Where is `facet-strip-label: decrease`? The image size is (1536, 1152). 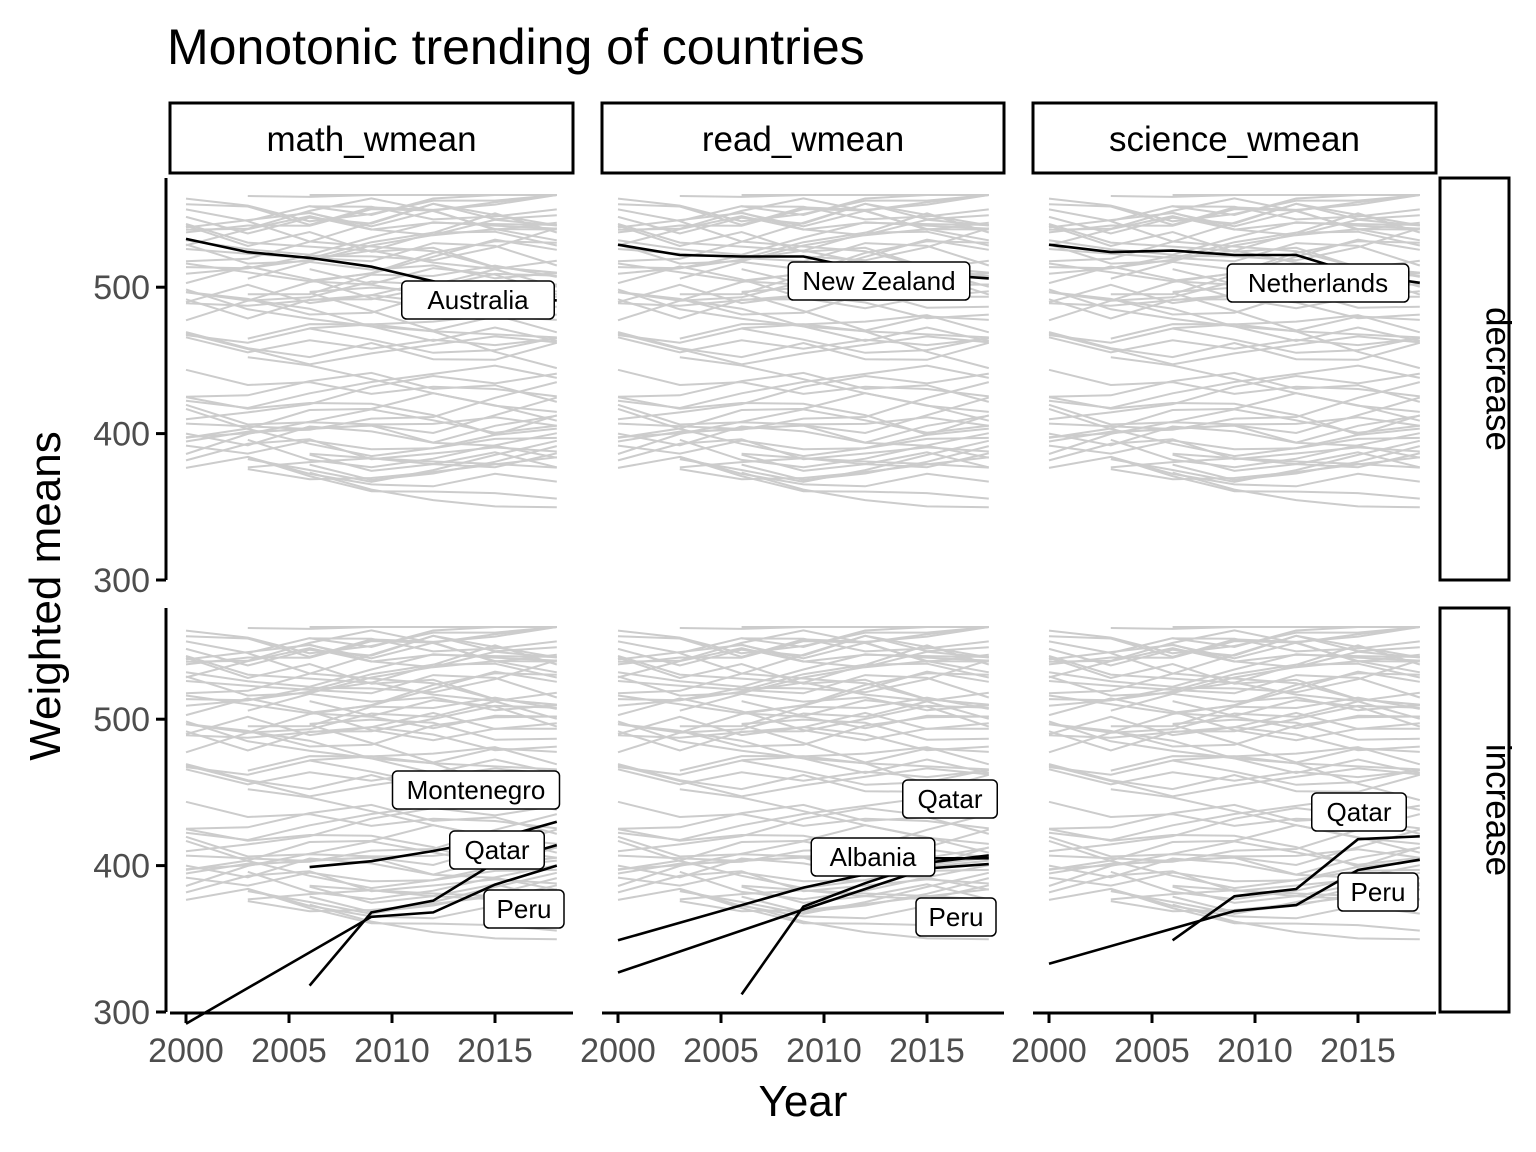 facet-strip-label: decrease is located at coordinates (1498, 379).